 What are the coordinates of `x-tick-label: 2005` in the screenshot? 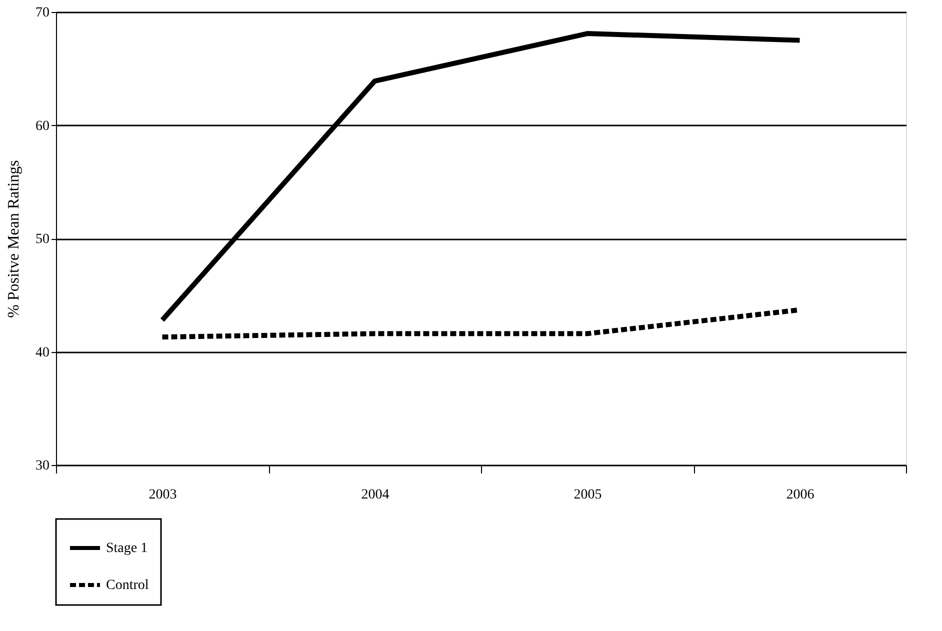 It's located at (588, 495).